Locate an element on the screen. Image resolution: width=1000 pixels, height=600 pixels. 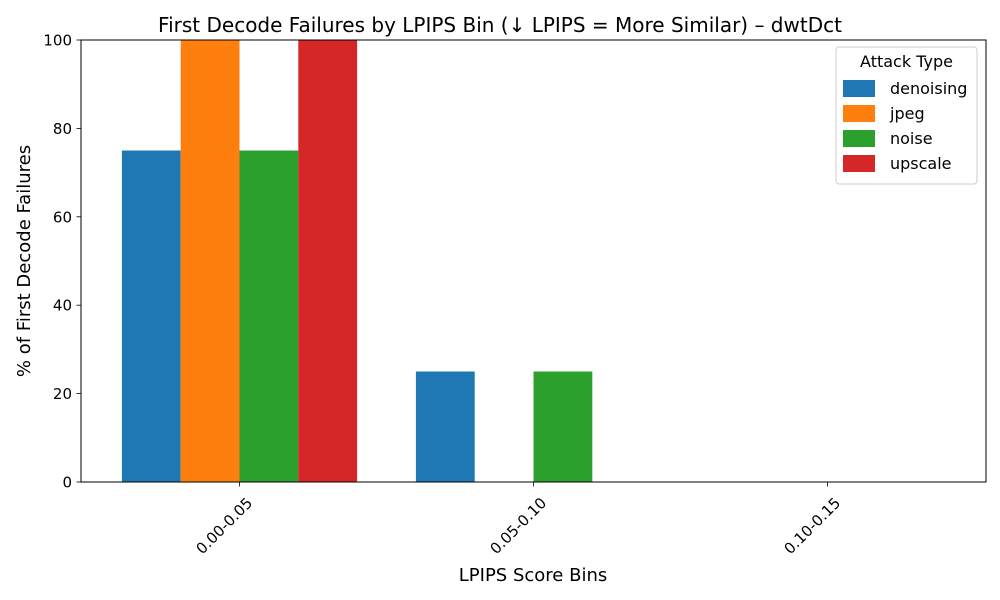
legend-swatch-denoising is located at coordinates (859, 88).